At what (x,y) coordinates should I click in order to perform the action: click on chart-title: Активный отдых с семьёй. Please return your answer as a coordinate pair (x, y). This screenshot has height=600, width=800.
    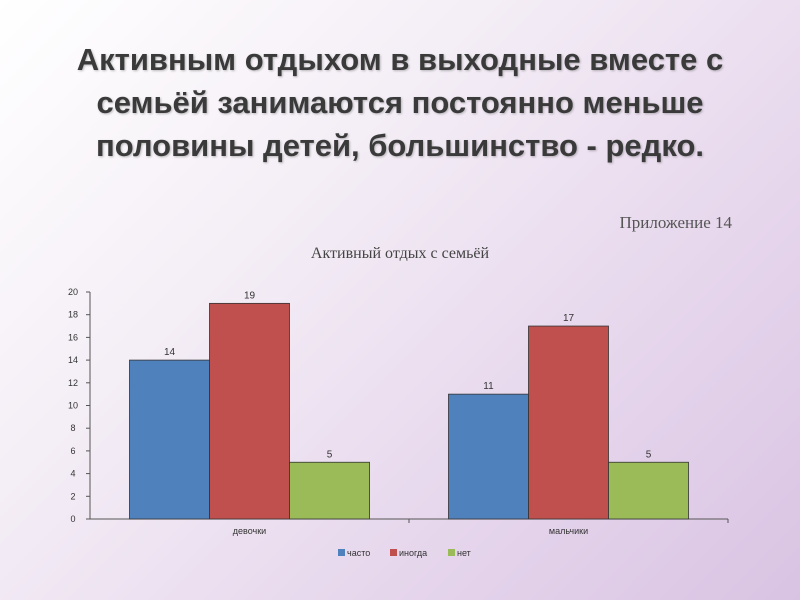
    Looking at the image, I should click on (400, 253).